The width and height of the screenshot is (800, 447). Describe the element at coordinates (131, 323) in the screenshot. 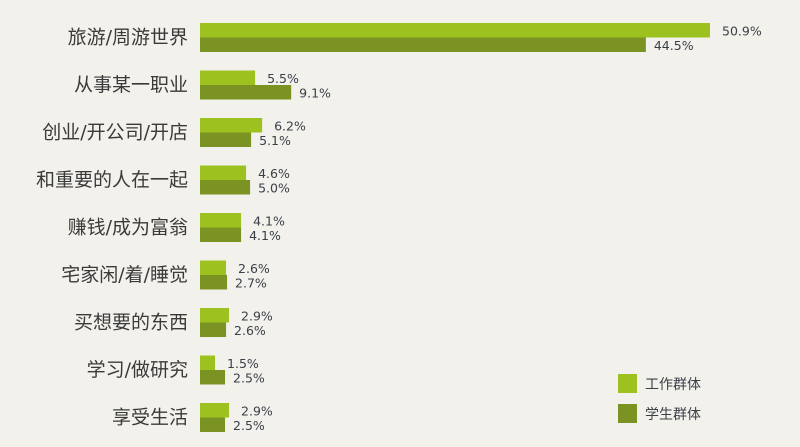

I see `category-label: 买想要的东西` at that location.